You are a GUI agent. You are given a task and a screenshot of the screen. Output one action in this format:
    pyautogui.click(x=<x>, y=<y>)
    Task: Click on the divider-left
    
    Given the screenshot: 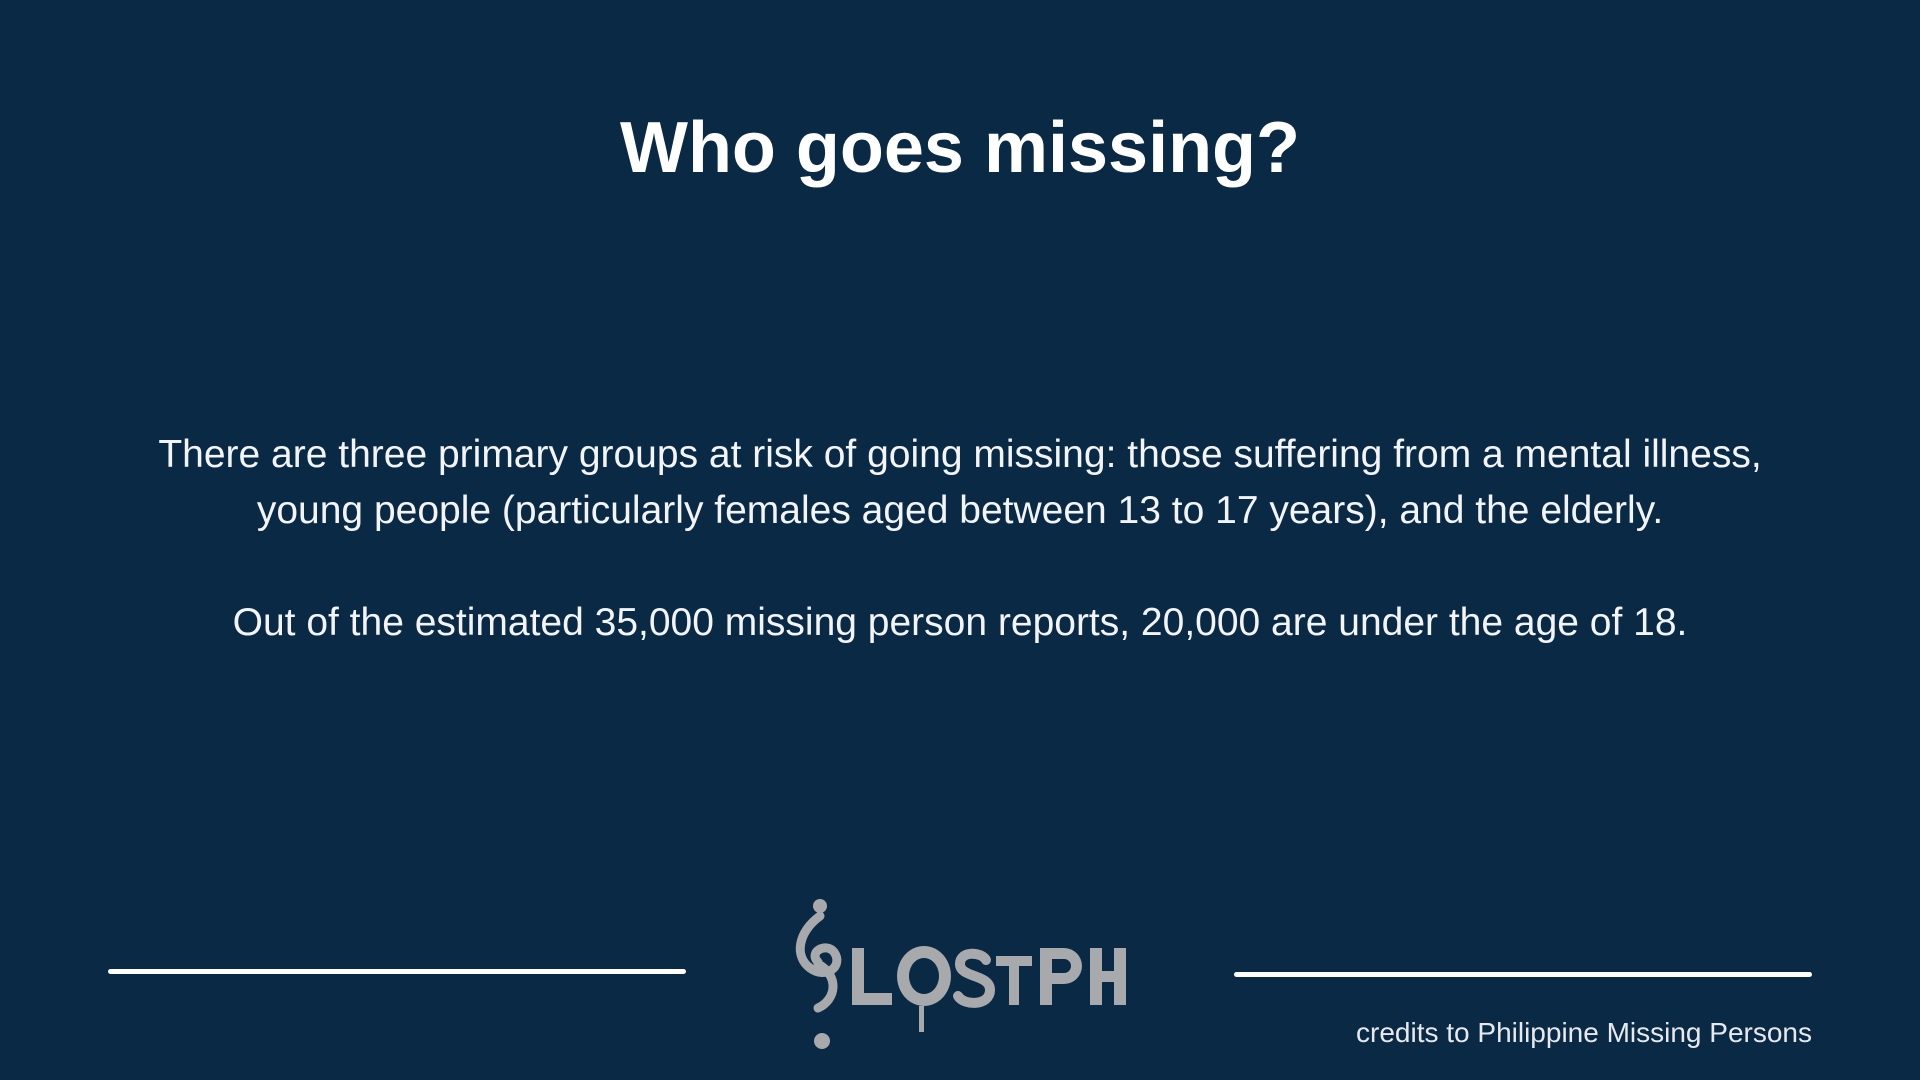 What is the action you would take?
    pyautogui.click(x=397, y=971)
    